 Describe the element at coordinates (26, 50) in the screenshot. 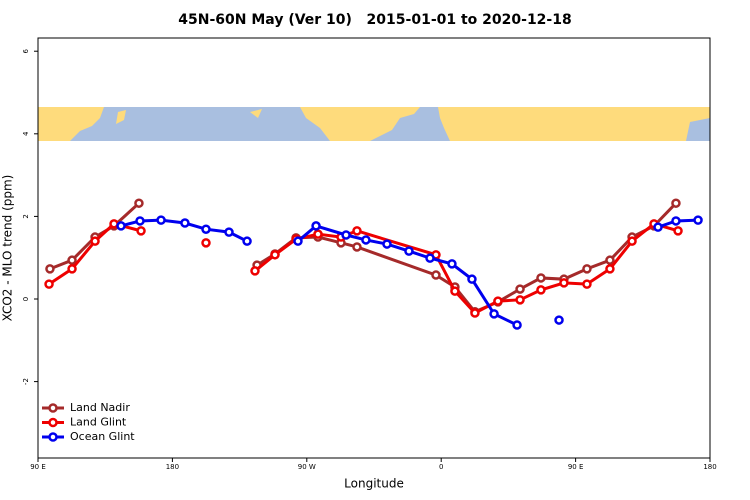

I see `y-tick-label: 6` at that location.